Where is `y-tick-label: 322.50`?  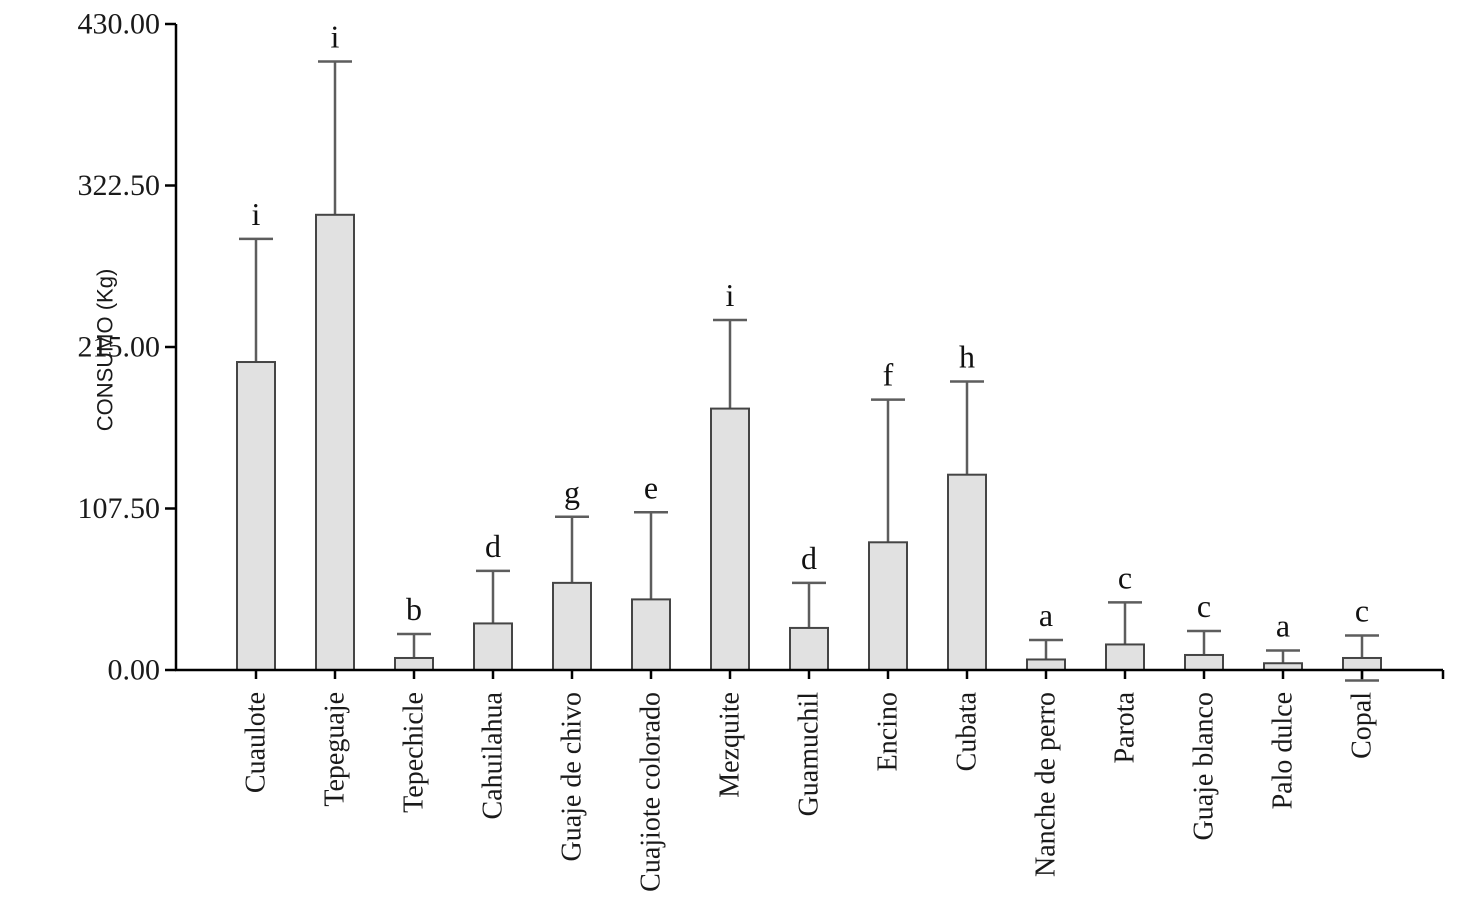
y-tick-label: 322.50 is located at coordinates (119, 185).